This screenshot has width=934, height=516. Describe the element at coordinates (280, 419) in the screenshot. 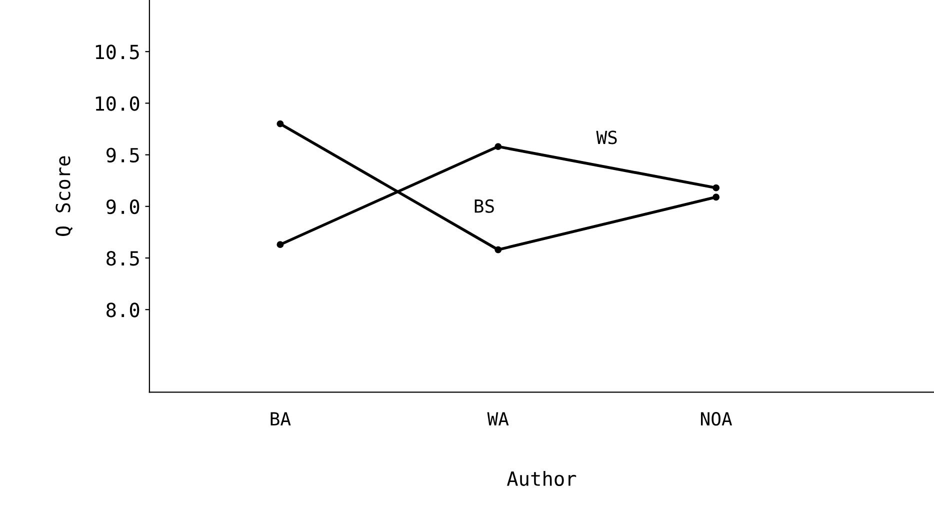

I see `x-tick-label: BA` at that location.